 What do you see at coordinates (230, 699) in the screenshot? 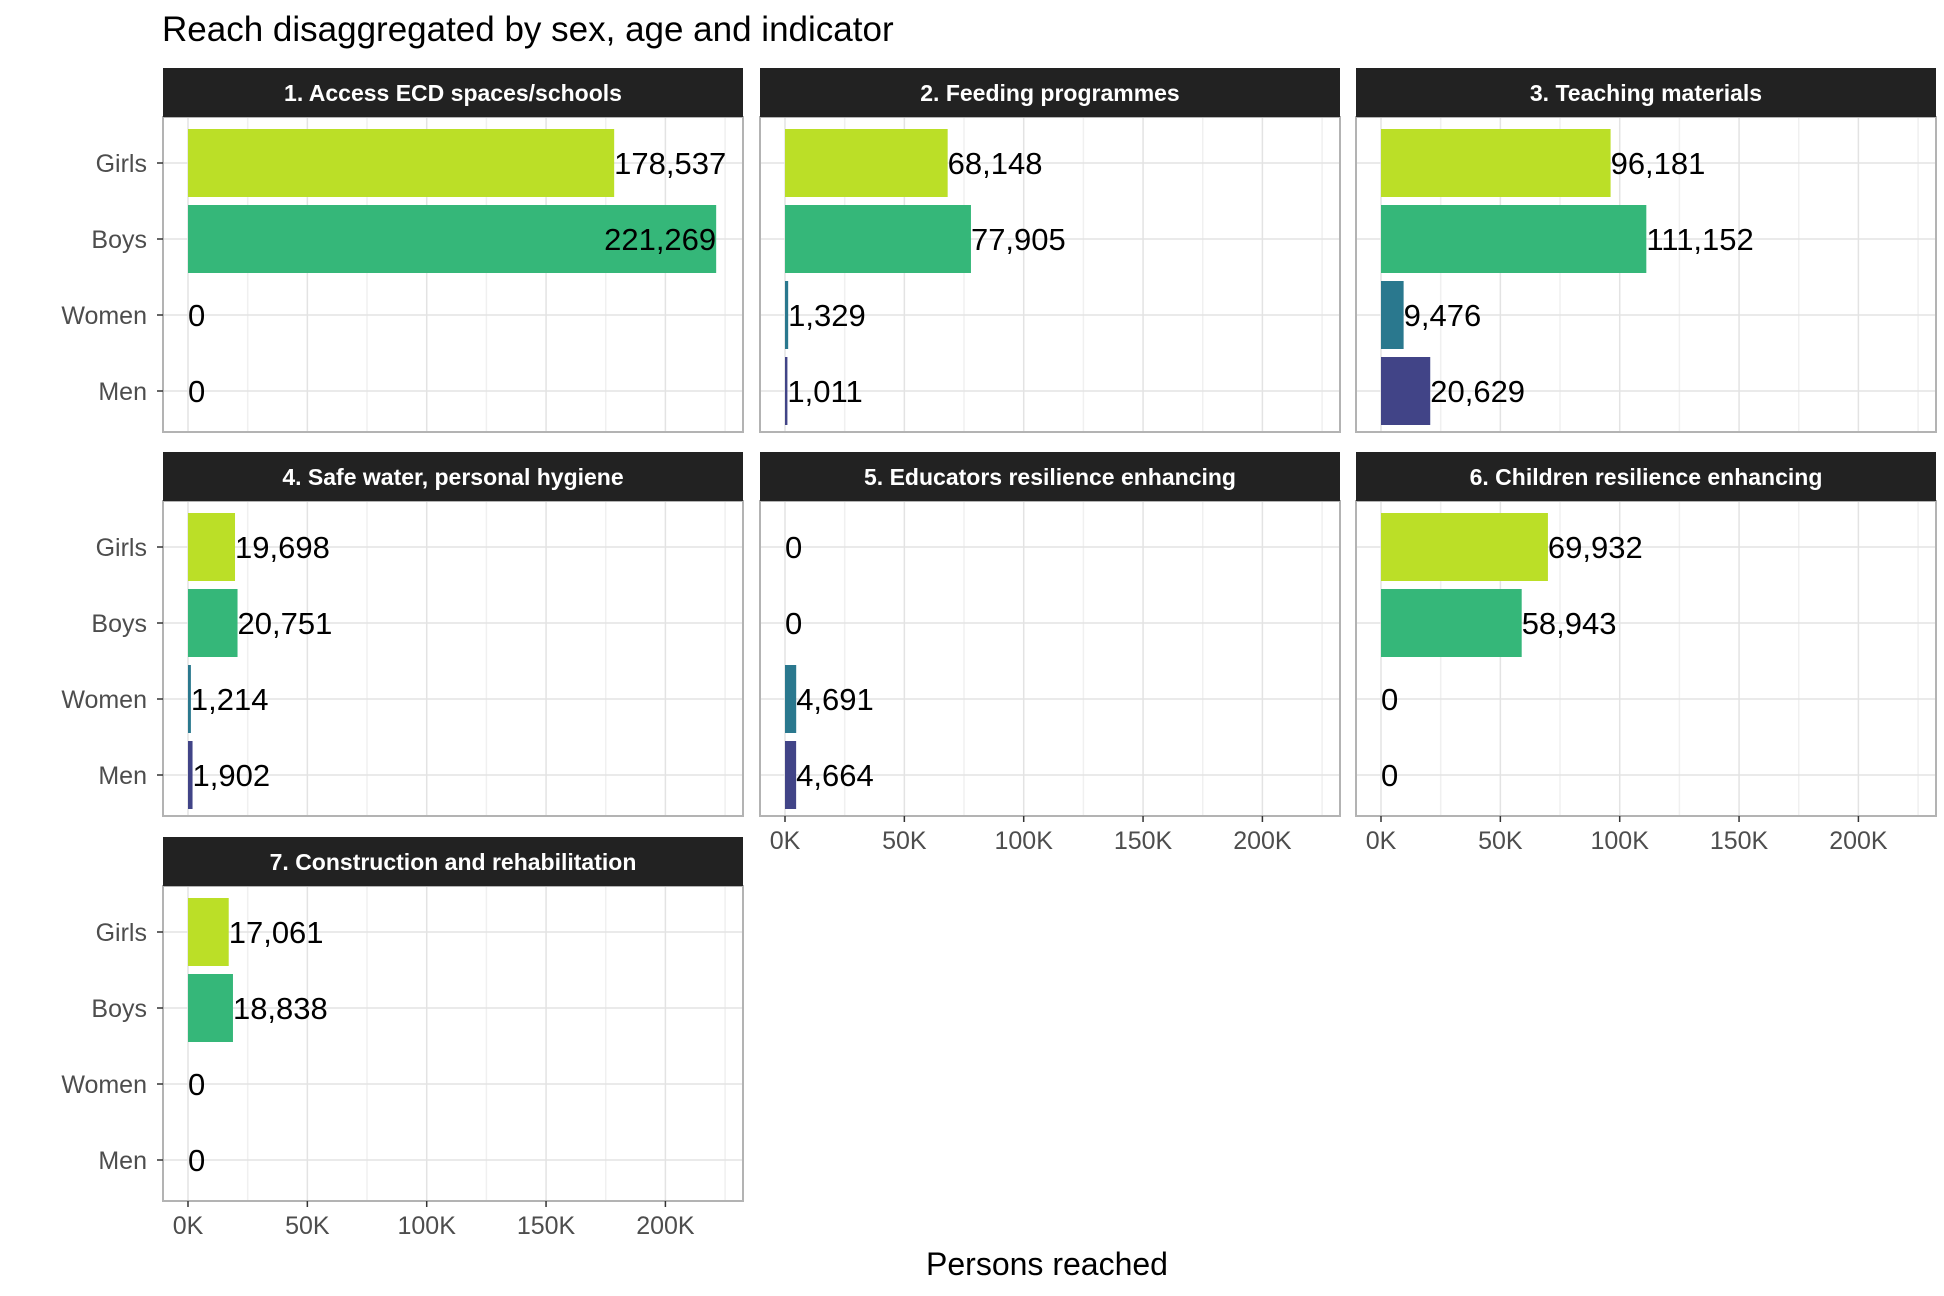
I see `data-label: 1,214` at bounding box center [230, 699].